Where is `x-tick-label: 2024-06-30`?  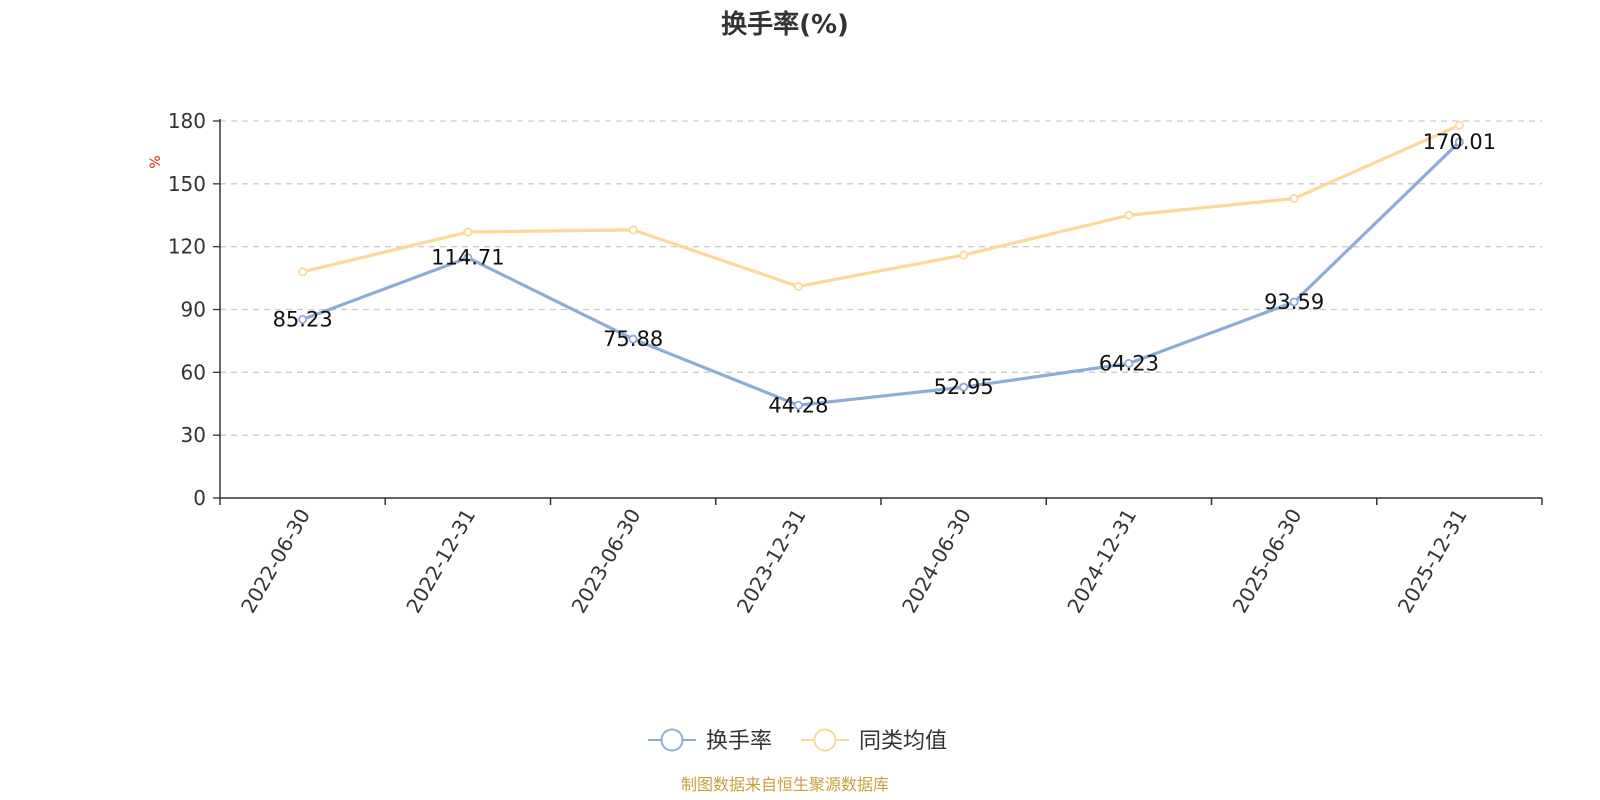 x-tick-label: 2024-06-30 is located at coordinates (936, 561).